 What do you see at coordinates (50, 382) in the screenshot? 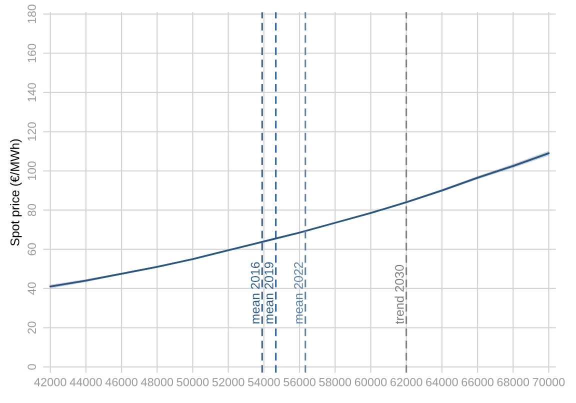
I see `x-tick-label: 42000` at bounding box center [50, 382].